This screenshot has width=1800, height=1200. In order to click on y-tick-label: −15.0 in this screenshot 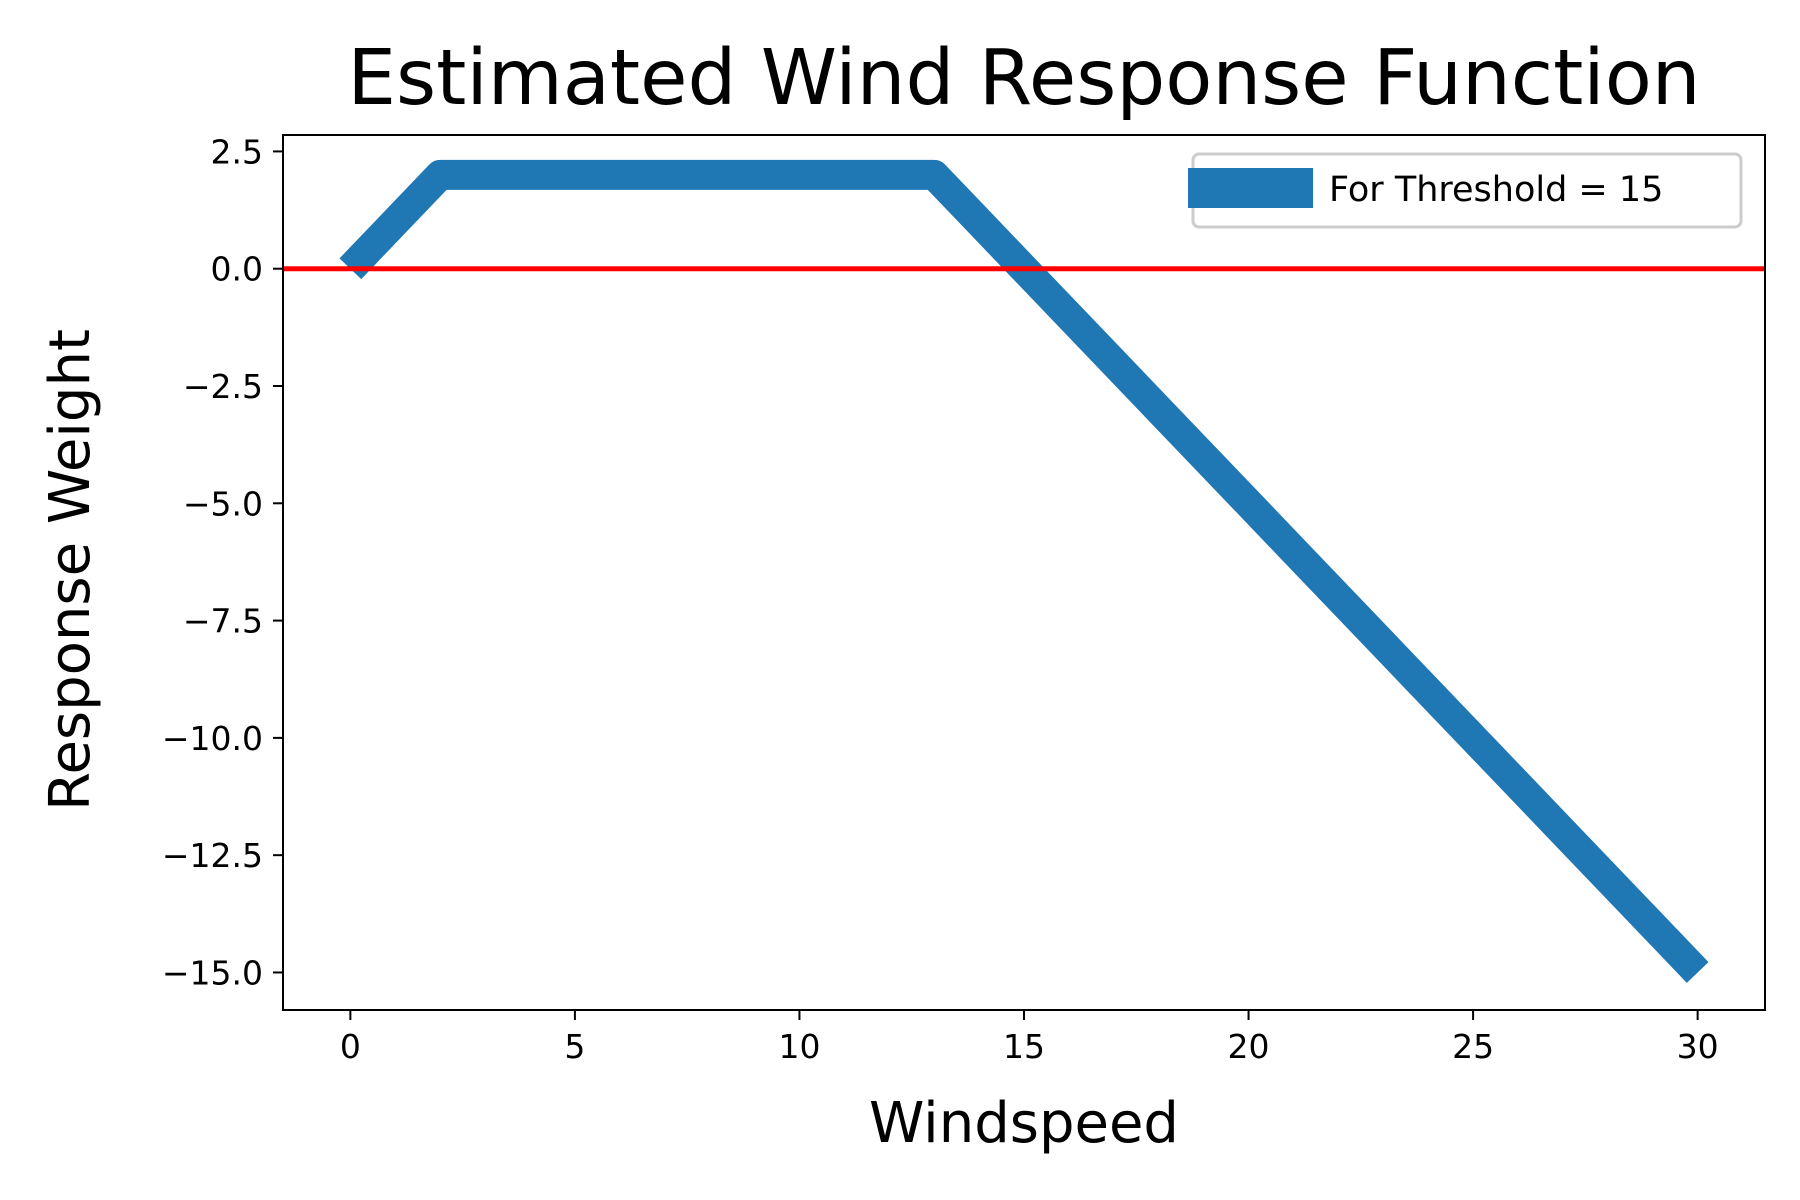, I will do `click(212, 972)`.